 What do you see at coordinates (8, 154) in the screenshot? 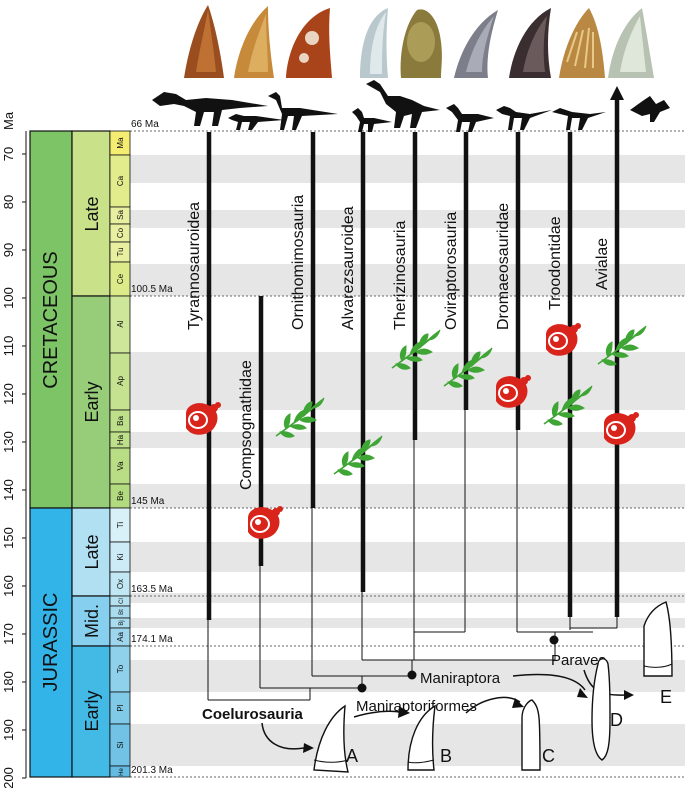
I see `axis-tick: 70` at bounding box center [8, 154].